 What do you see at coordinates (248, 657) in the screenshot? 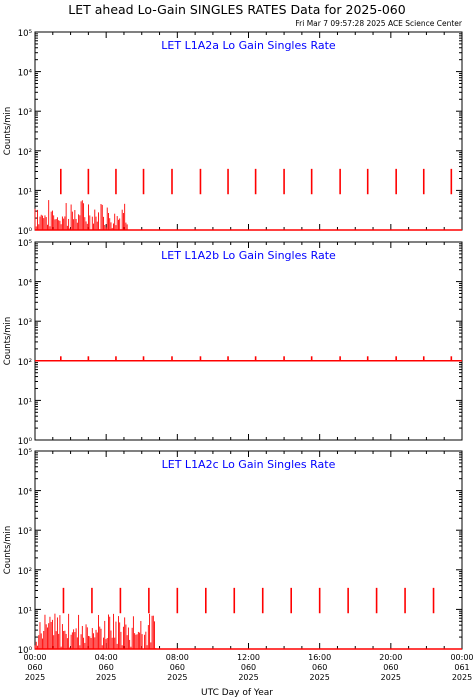
I see `x-tick-label: 12:00` at bounding box center [248, 657].